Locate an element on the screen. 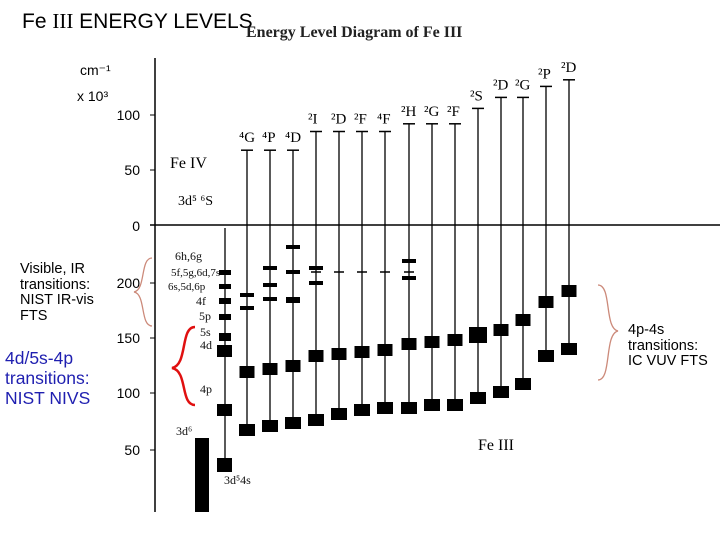 The height and width of the screenshot is (540, 720). term-column-10: ²S is located at coordinates (478, 246).